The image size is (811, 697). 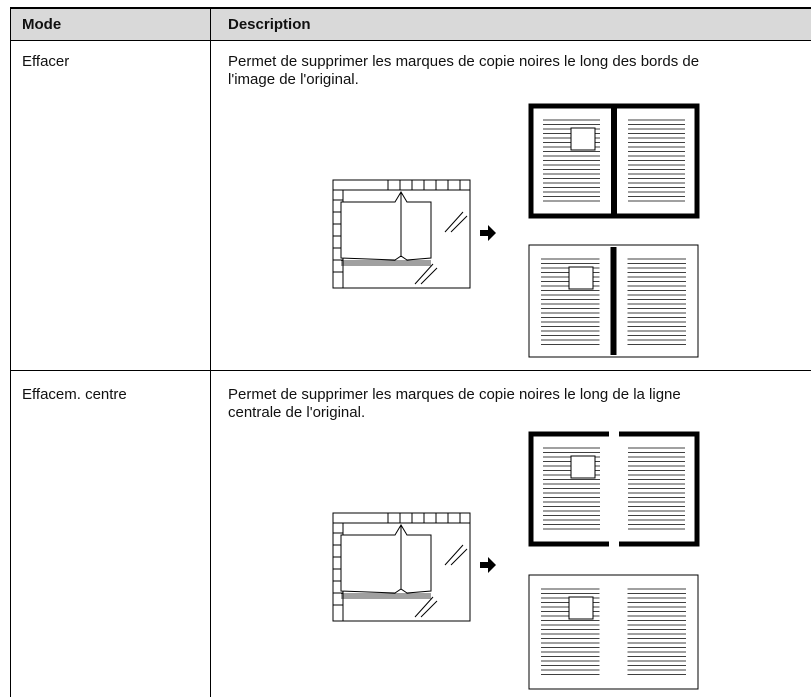 I want to click on header-cell: Description, so click(x=269, y=24).